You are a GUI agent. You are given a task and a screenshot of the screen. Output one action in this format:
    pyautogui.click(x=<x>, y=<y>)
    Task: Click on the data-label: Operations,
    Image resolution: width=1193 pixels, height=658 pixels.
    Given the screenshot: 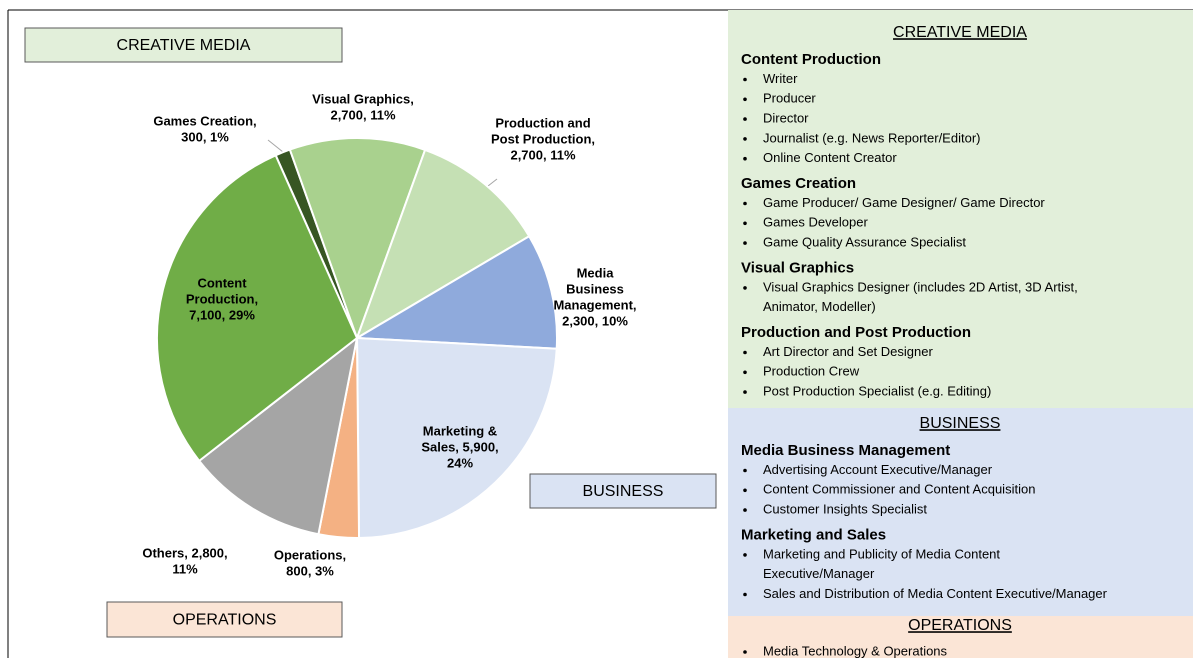 What is the action you would take?
    pyautogui.click(x=310, y=554)
    